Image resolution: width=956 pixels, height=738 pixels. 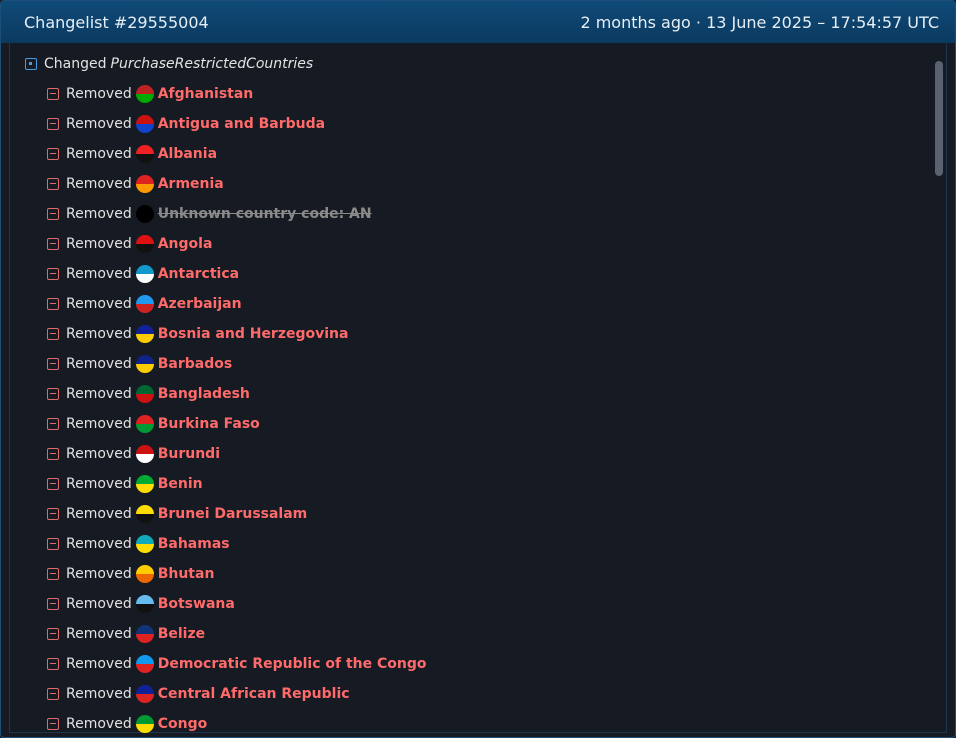 I want to click on country-name: Bosnia and Herzegovina, so click(x=253, y=334).